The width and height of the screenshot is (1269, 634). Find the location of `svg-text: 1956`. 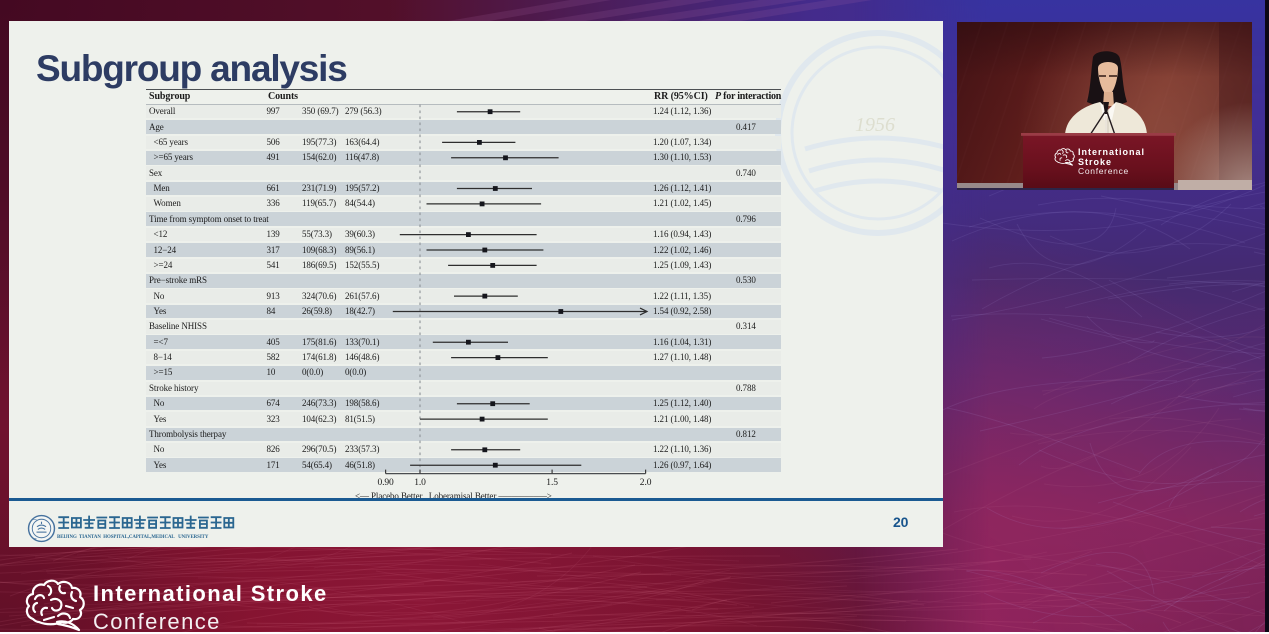

svg-text: 1956 is located at coordinates (875, 125).